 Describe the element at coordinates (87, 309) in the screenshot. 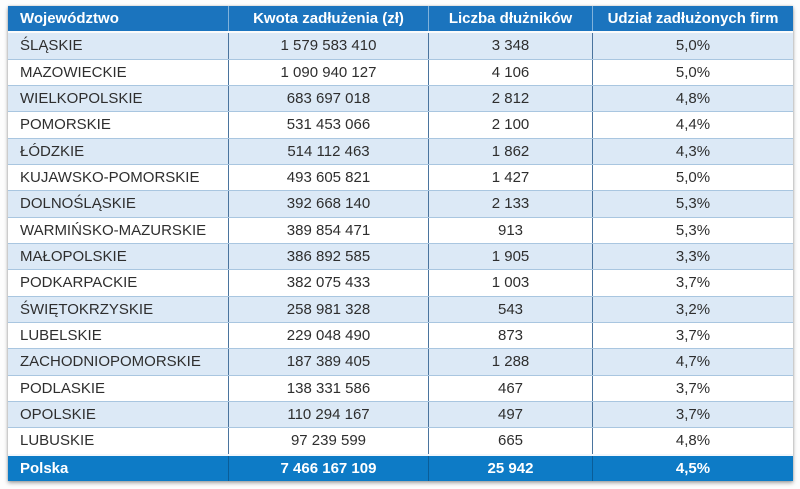

I see `cell-region: ŚWIĘTOKRZYSKIE` at that location.